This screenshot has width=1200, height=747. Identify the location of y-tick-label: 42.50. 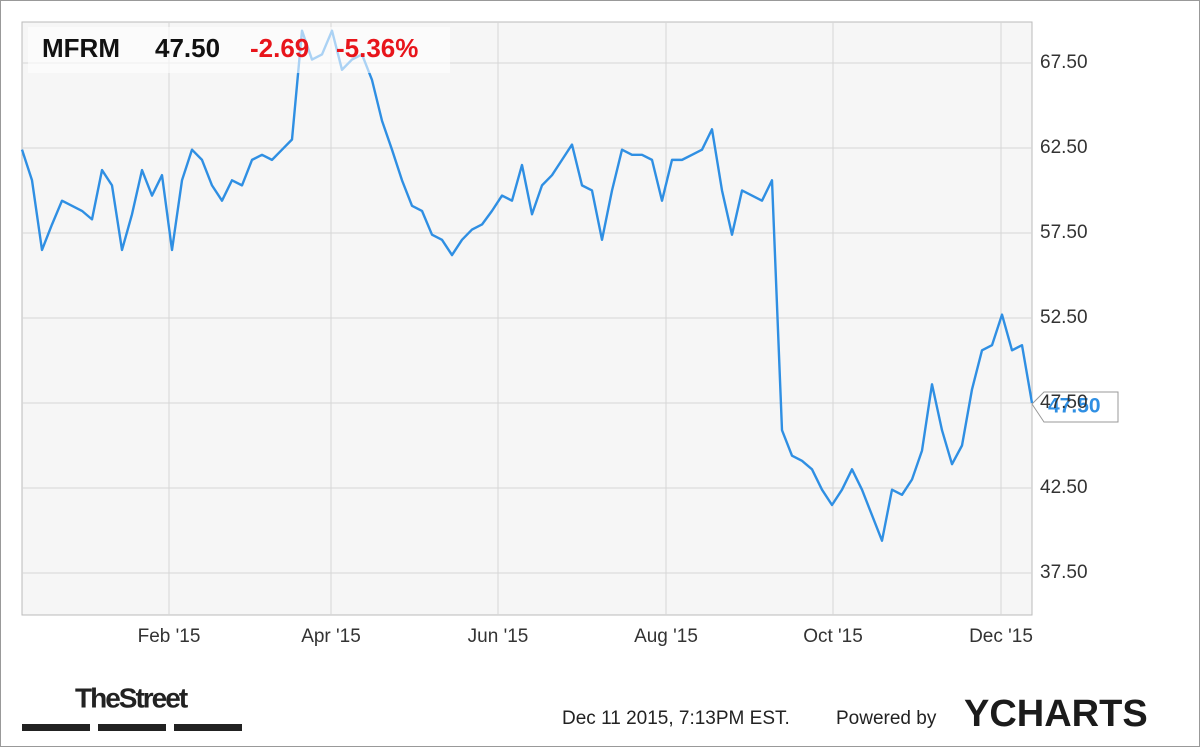
(1064, 487).